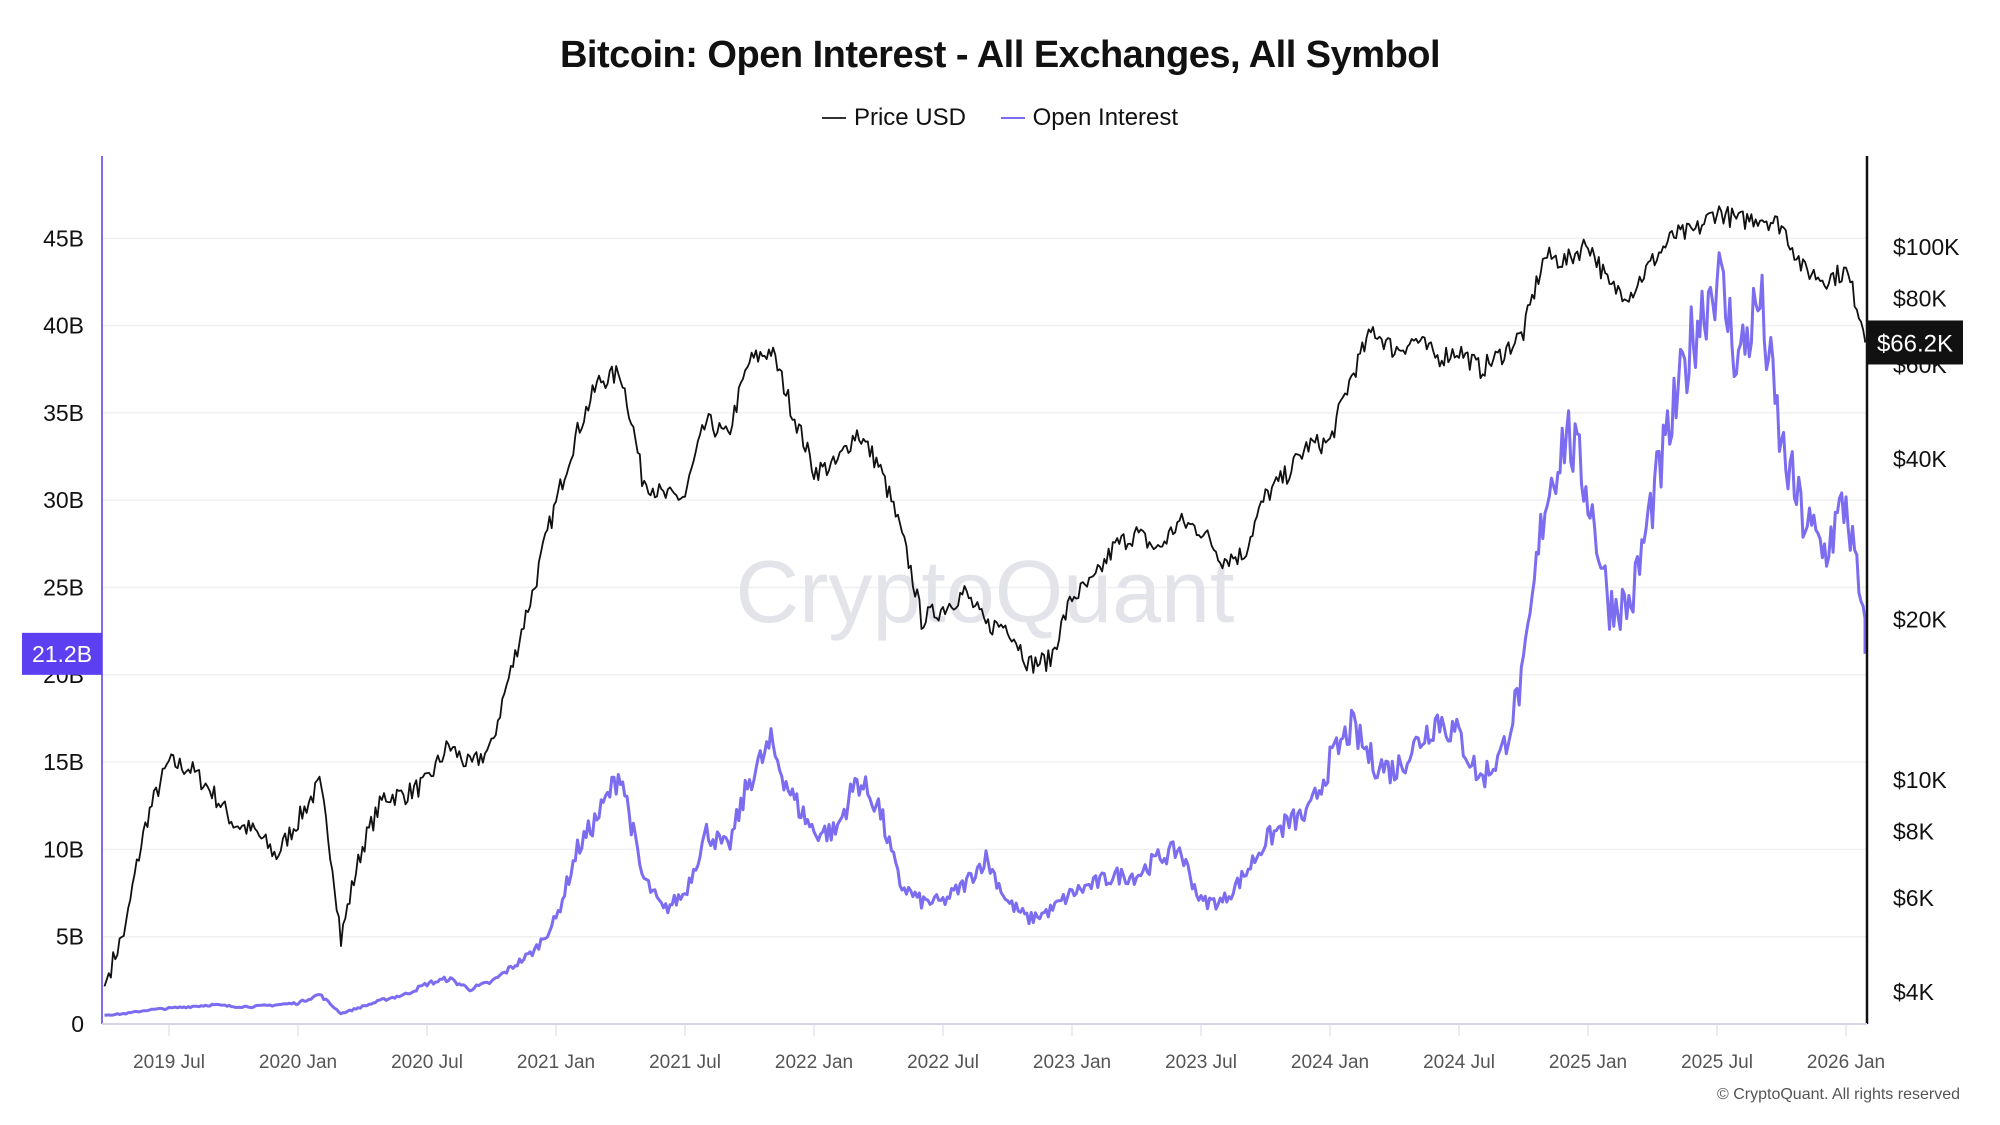 The image size is (2000, 1125). I want to click on left-tick-label: 10B, so click(63, 849).